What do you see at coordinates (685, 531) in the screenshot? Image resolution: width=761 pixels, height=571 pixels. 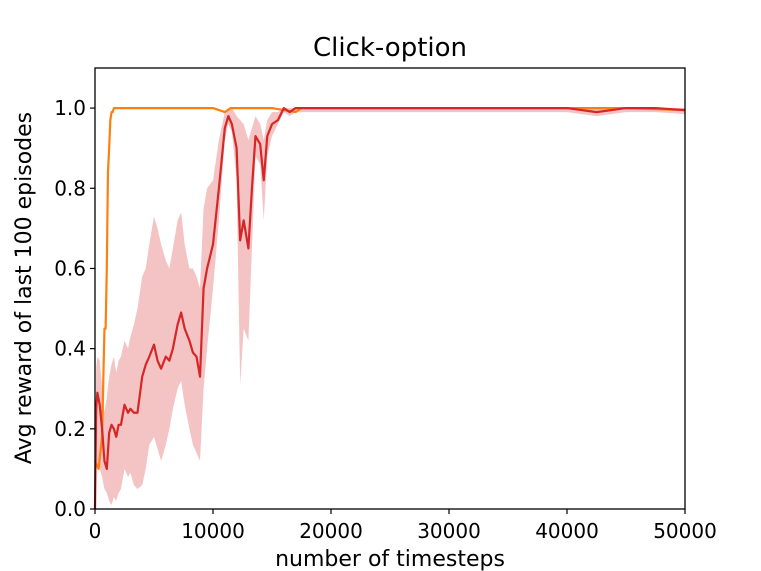 I see `x-tick-label: 50000` at bounding box center [685, 531].